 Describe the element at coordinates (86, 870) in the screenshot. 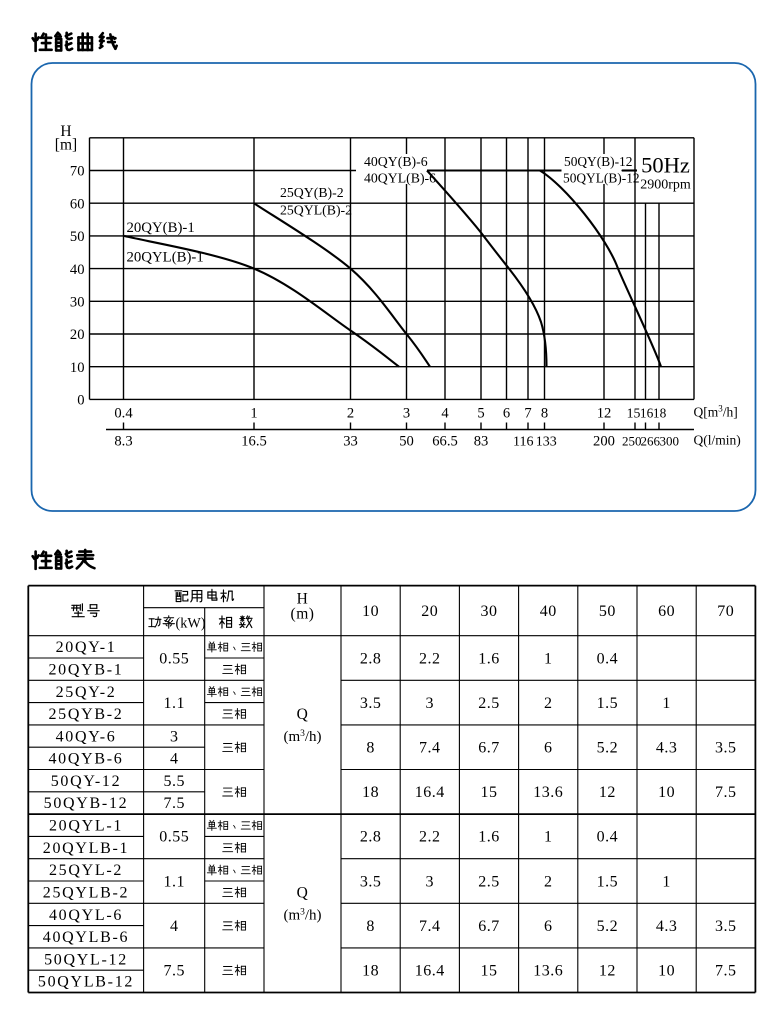

I see `svg-text: 25QYL-2` at that location.